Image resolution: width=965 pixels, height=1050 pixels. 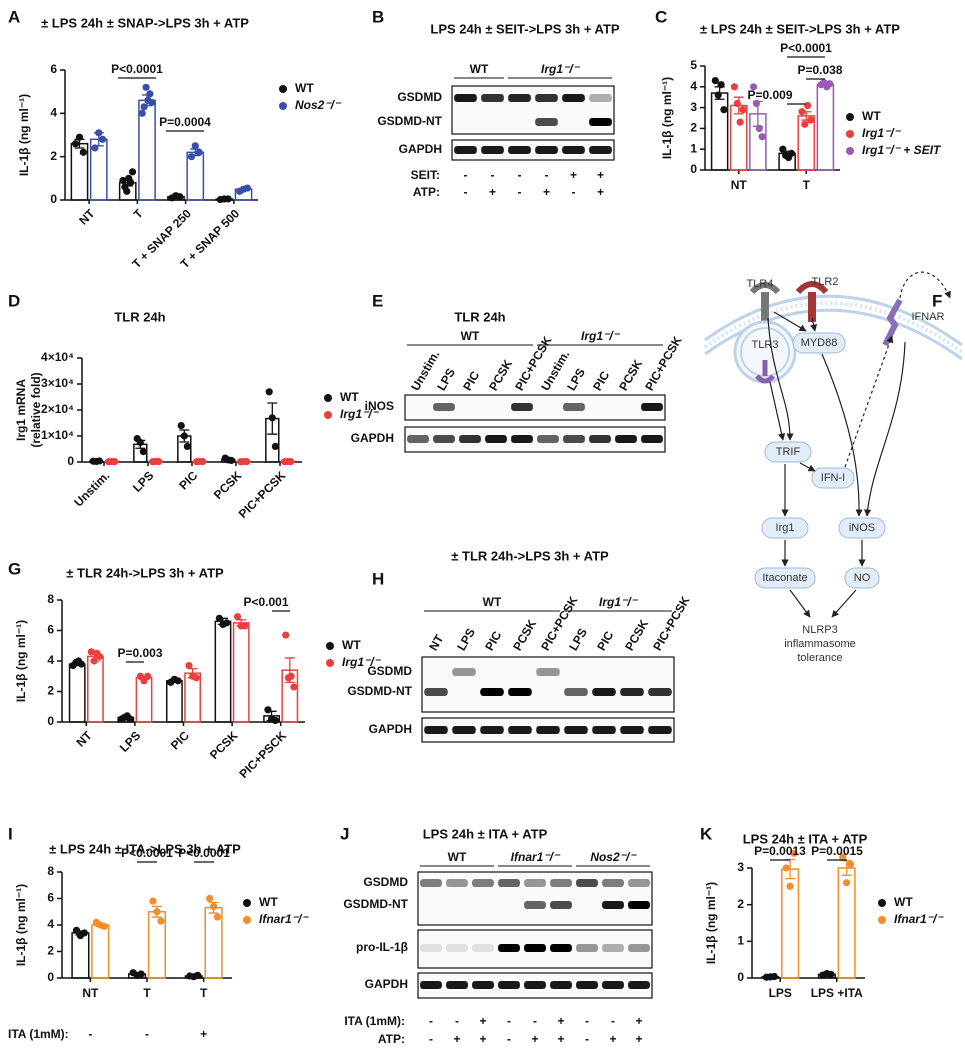 What do you see at coordinates (871, 116) in the screenshot?
I see `legend-label: WT` at bounding box center [871, 116].